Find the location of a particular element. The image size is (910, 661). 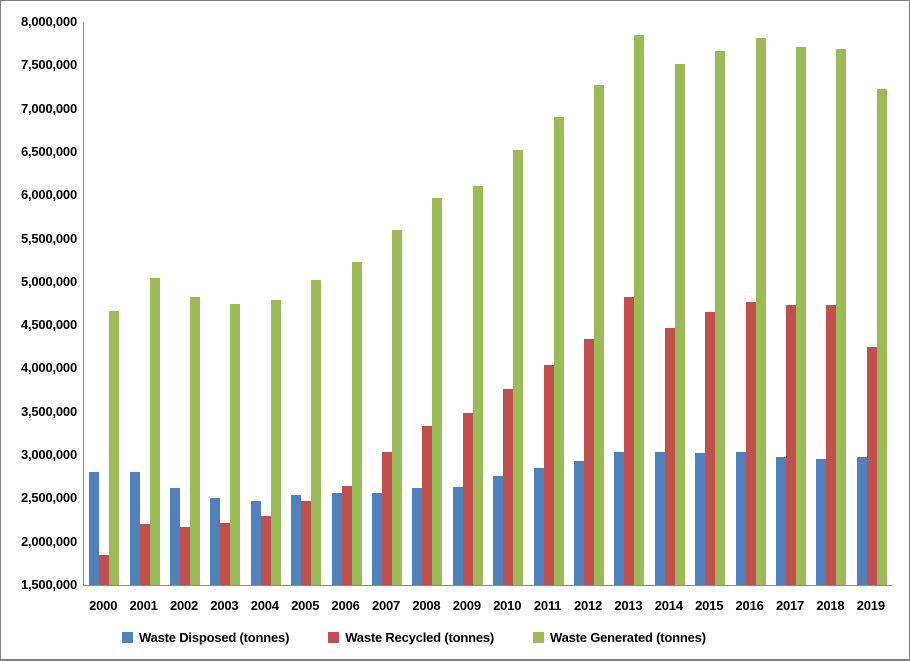

x-tick-label: 2015 is located at coordinates (709, 605).